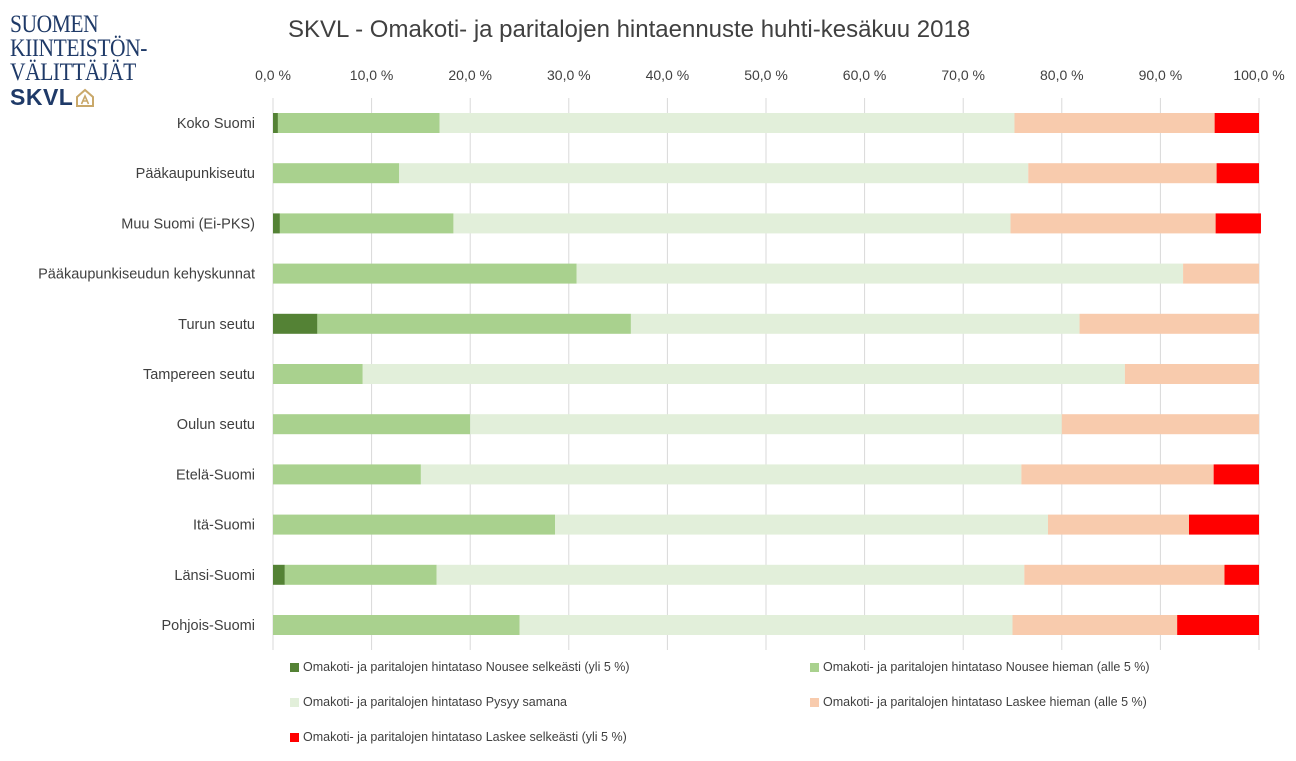  Describe the element at coordinates (273, 75) in the screenshot. I see `x-tick-label: 0,0 %` at that location.